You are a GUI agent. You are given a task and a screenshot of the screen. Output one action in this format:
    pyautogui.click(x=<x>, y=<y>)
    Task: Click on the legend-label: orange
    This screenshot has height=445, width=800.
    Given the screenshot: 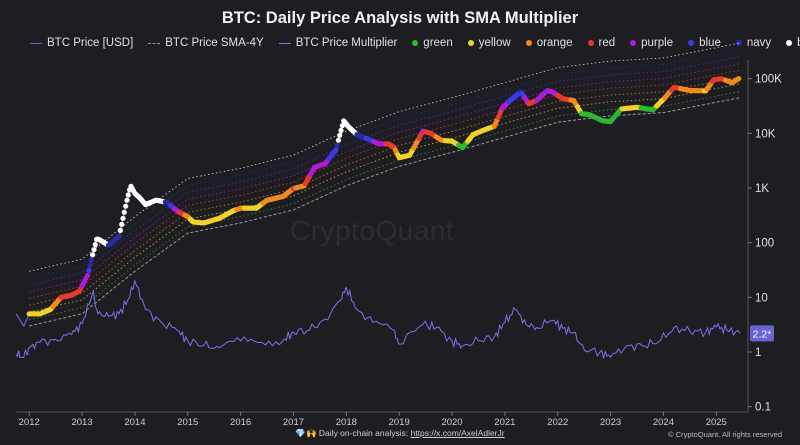 What is the action you would take?
    pyautogui.click(x=554, y=43)
    